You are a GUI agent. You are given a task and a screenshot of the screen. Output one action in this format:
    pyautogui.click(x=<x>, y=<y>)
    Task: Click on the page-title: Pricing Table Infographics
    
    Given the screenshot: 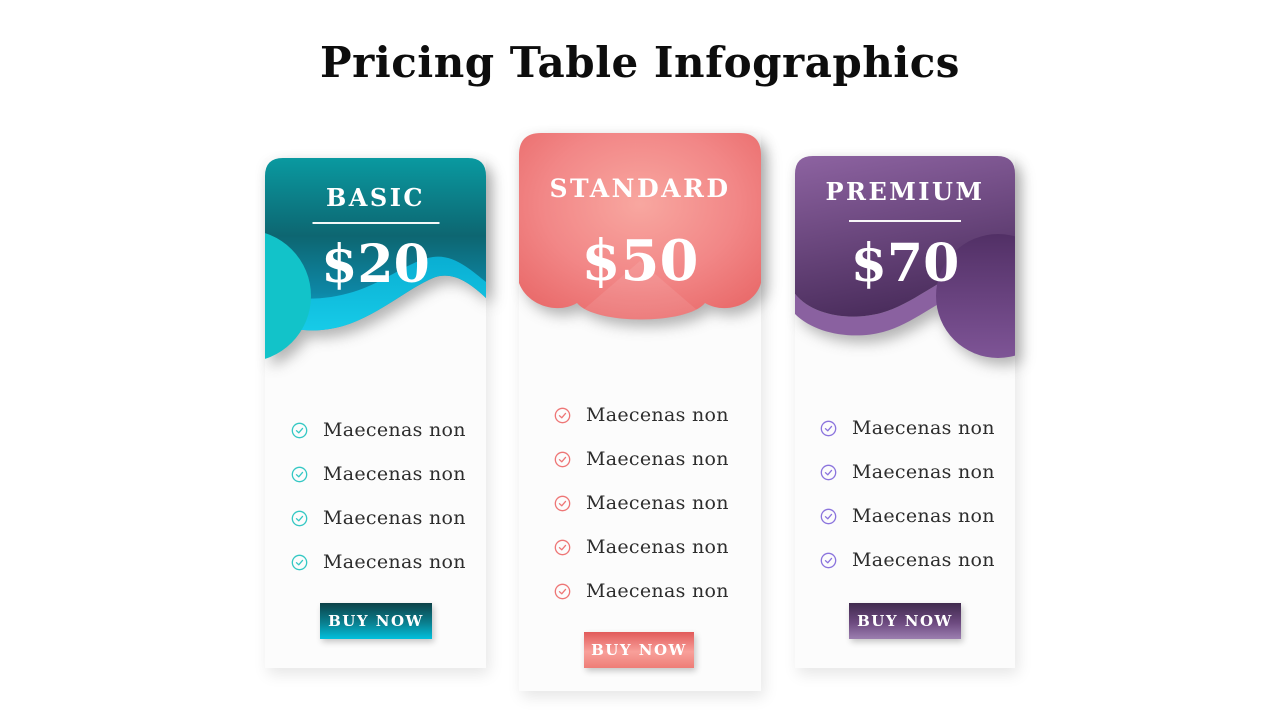 What is the action you would take?
    pyautogui.click(x=640, y=62)
    